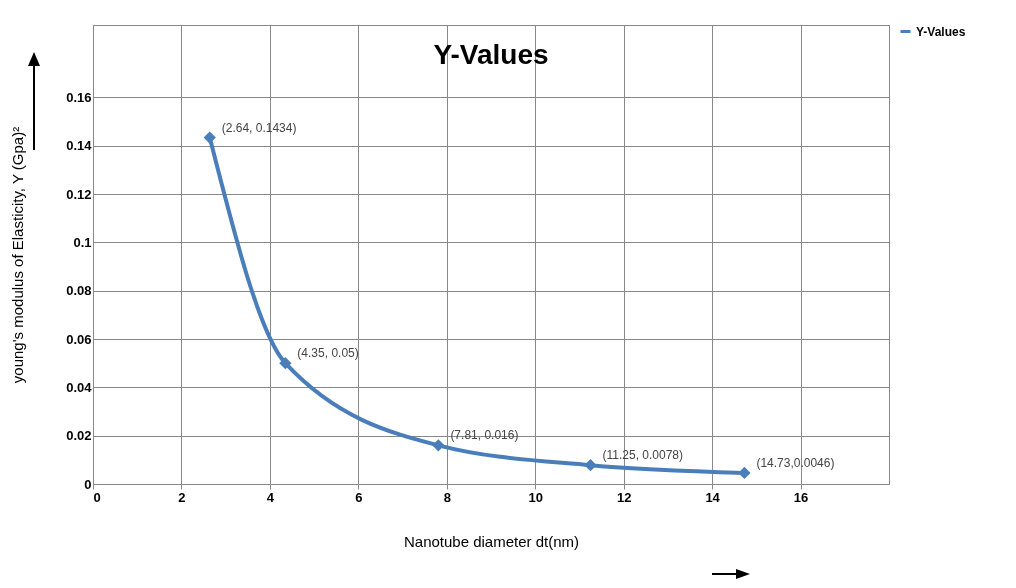  What do you see at coordinates (82, 242) in the screenshot?
I see `y-tick-label: 0.1` at bounding box center [82, 242].